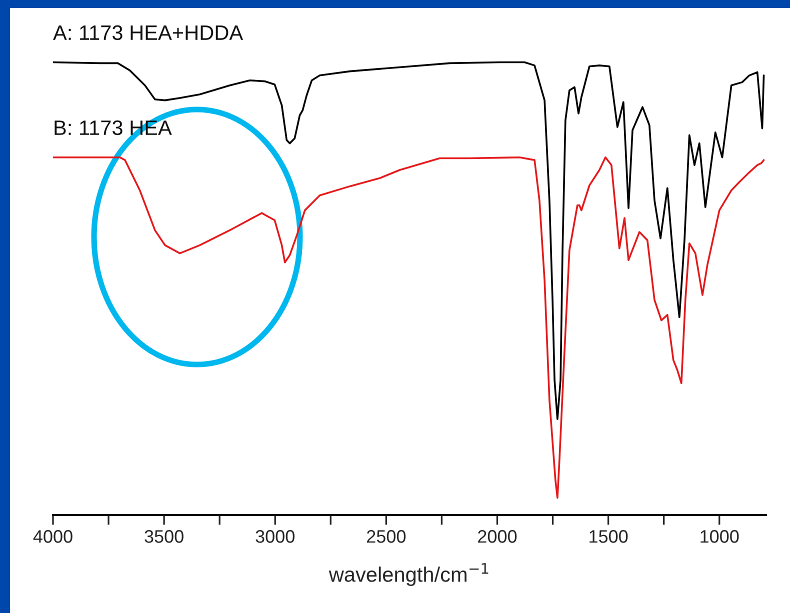  Describe the element at coordinates (52, 536) in the screenshot. I see `x-tick-label: 4000` at that location.